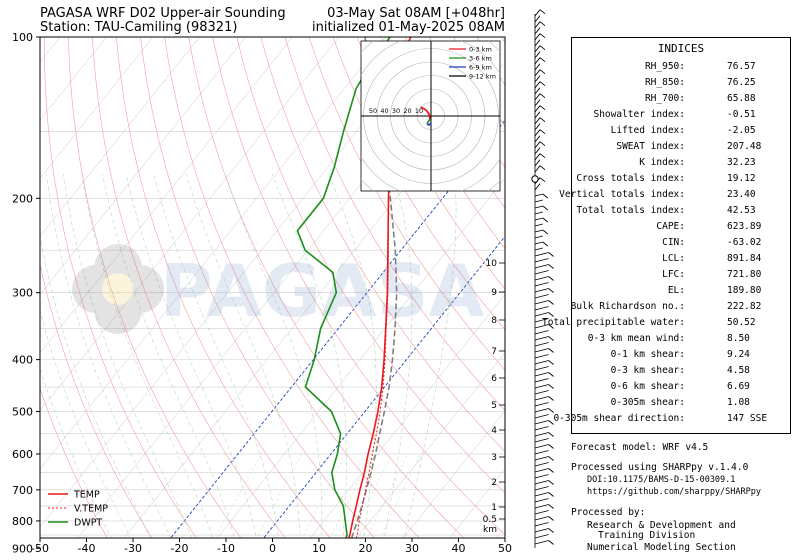  Describe the element at coordinates (681, 149) in the screenshot. I see `index-row: SWEAT index: 207.48` at that location.